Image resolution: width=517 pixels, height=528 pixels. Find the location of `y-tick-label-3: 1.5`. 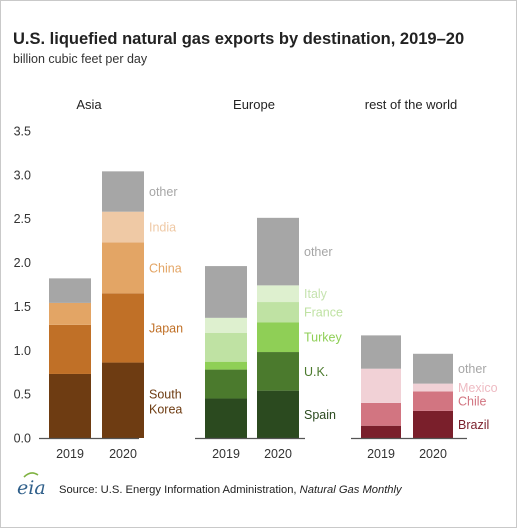

y-tick-label-3: 1.5 is located at coordinates (22, 307).